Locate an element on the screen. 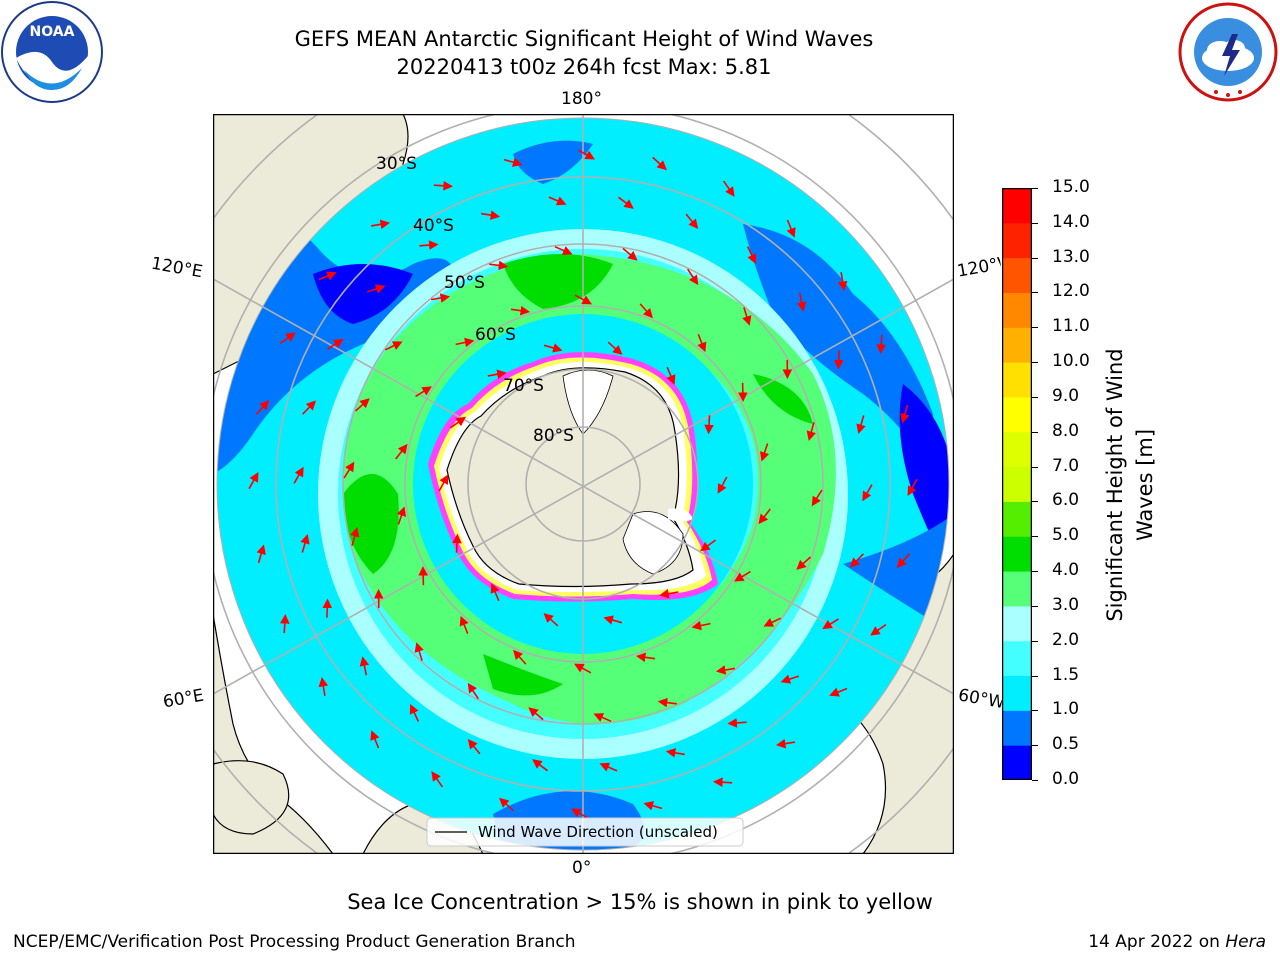  lat-label-30s: 30°S is located at coordinates (396, 164).